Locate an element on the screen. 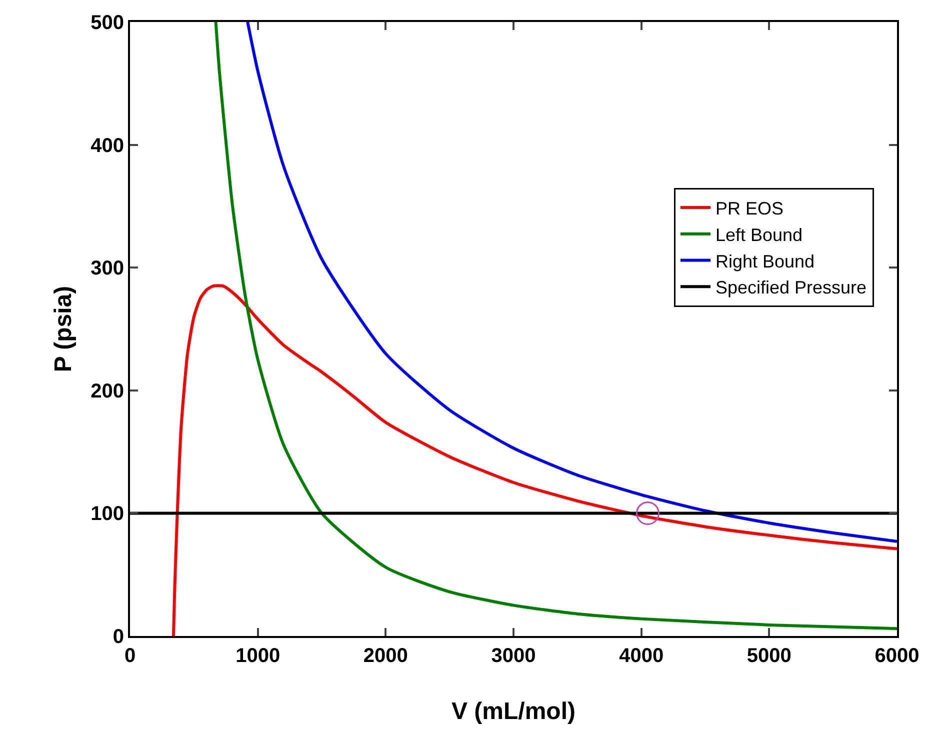  x-axis-title: V (mL/mol) is located at coordinates (514, 711).